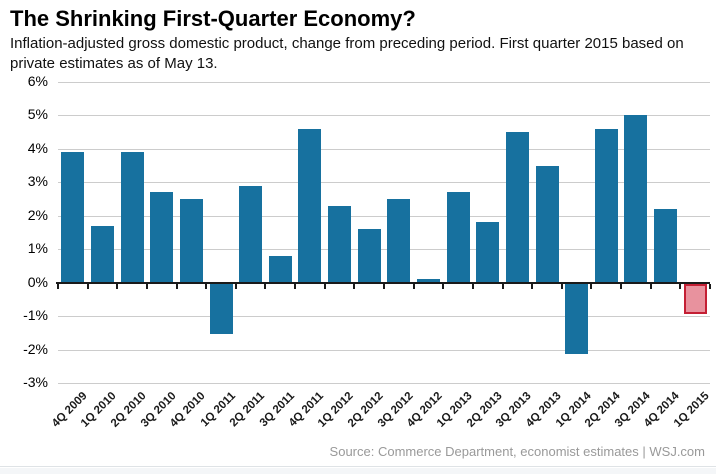  Describe the element at coordinates (636, 199) in the screenshot. I see `bar-3q-2014` at that location.